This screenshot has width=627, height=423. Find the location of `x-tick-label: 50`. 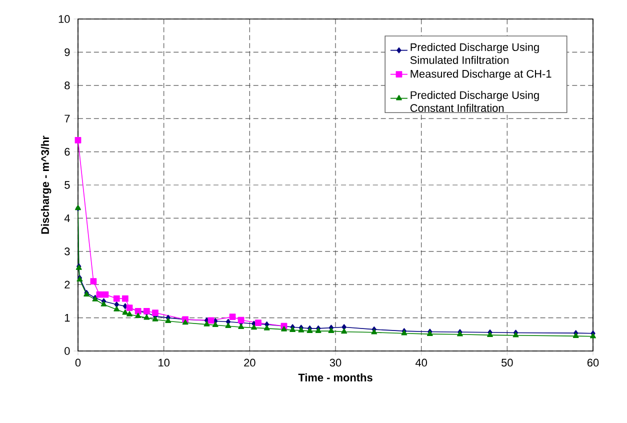

x-tick-label: 50 is located at coordinates (507, 362).